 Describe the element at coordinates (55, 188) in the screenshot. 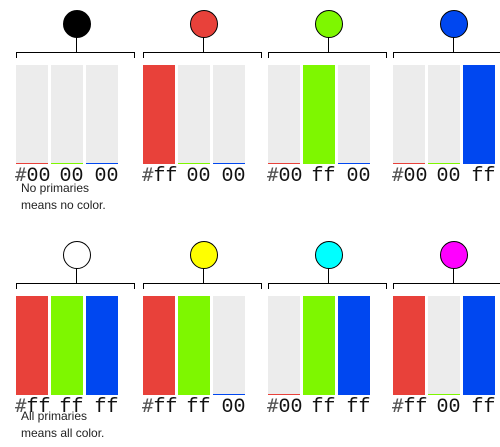

I see `note-no-primaries-line1: No primaries` at that location.